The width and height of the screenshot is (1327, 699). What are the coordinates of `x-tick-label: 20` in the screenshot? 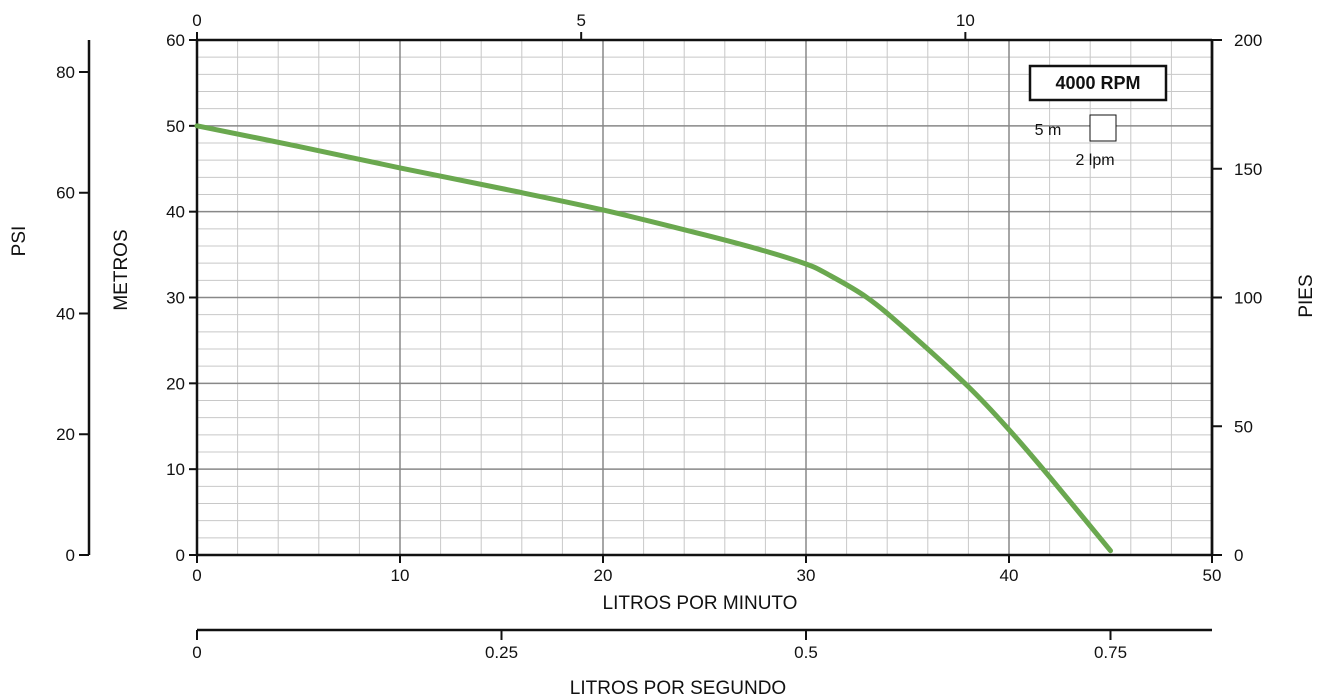 It's located at (603, 575).